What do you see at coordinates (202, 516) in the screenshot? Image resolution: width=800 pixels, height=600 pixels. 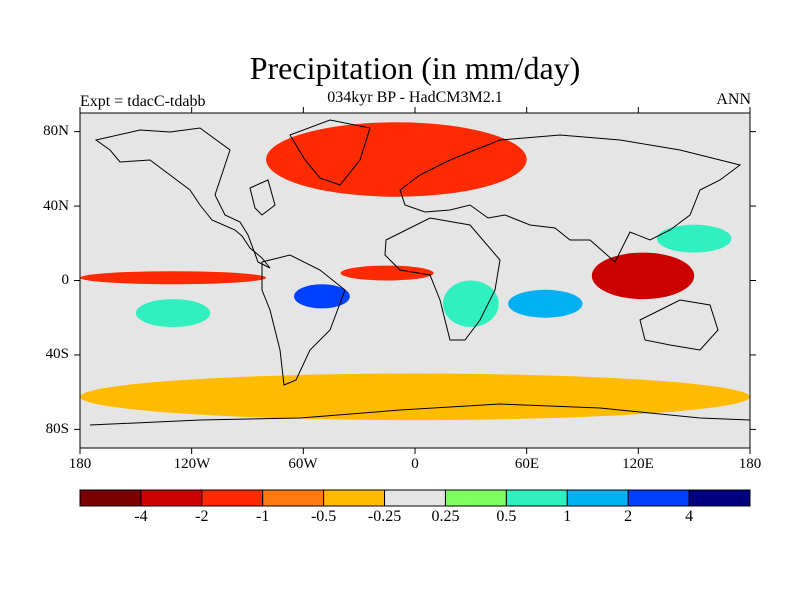 I see `colorbar-label-1: -2` at bounding box center [202, 516].